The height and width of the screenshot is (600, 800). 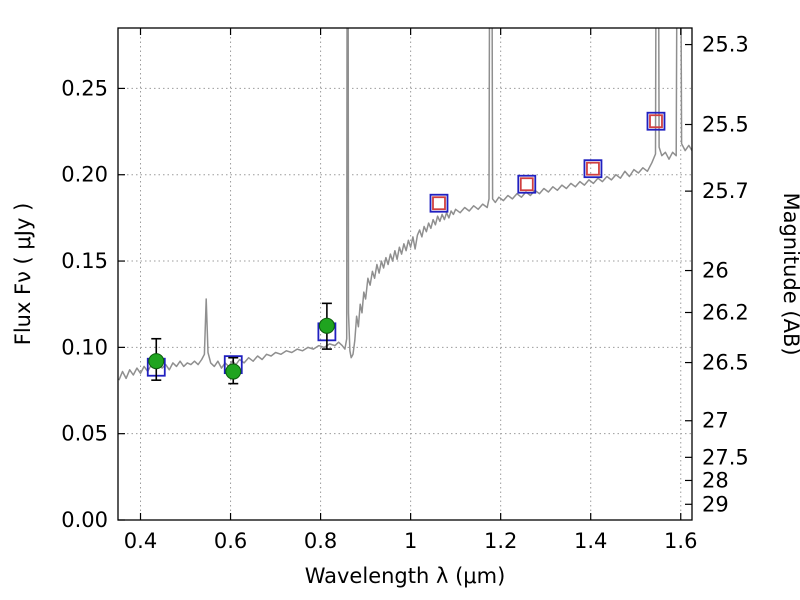 I want to click on y-tick-label-left: 0.00, so click(x=84, y=520).